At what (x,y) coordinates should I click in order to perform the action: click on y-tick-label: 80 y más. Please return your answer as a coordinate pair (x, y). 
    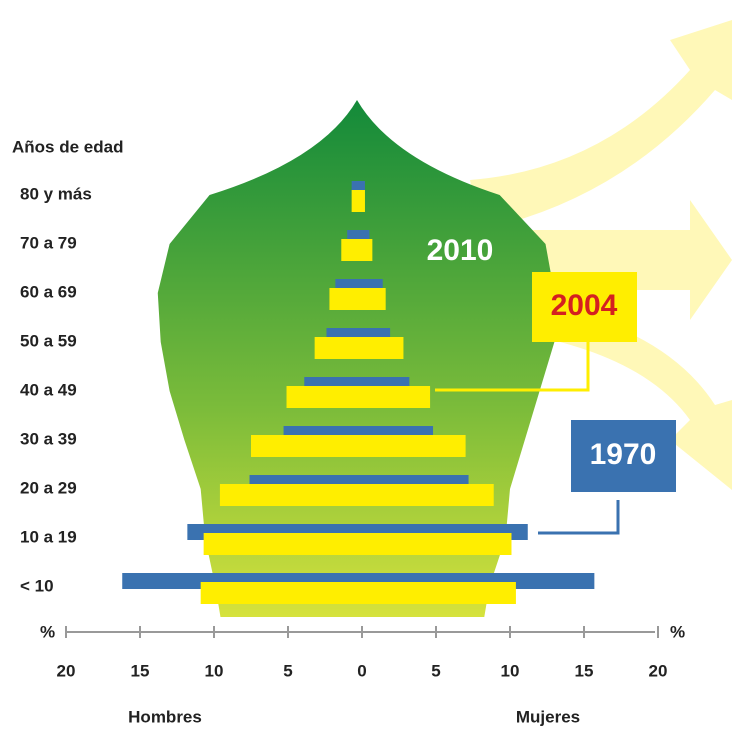
    Looking at the image, I should click on (56, 193).